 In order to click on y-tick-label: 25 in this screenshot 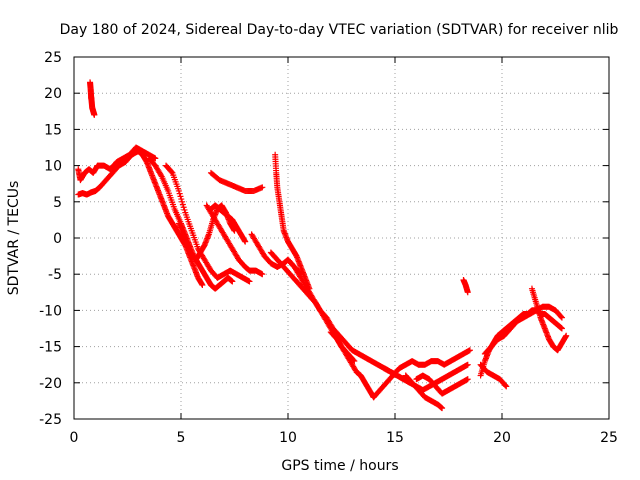, I will do `click(53, 58)`.